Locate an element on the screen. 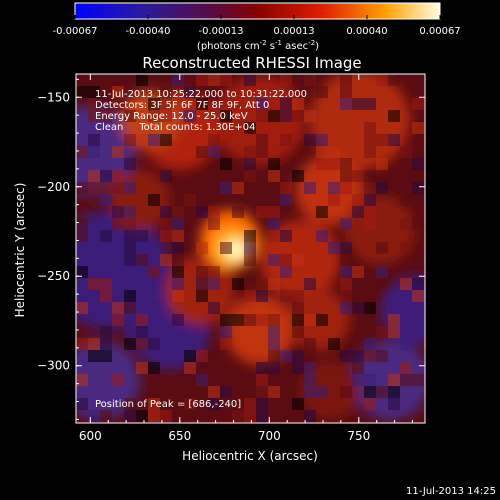 This screenshot has height=500, width=500. annotation-time: 11-Jul-2013 10:25:22.000 to 10:31:22.000 is located at coordinates (201, 94).